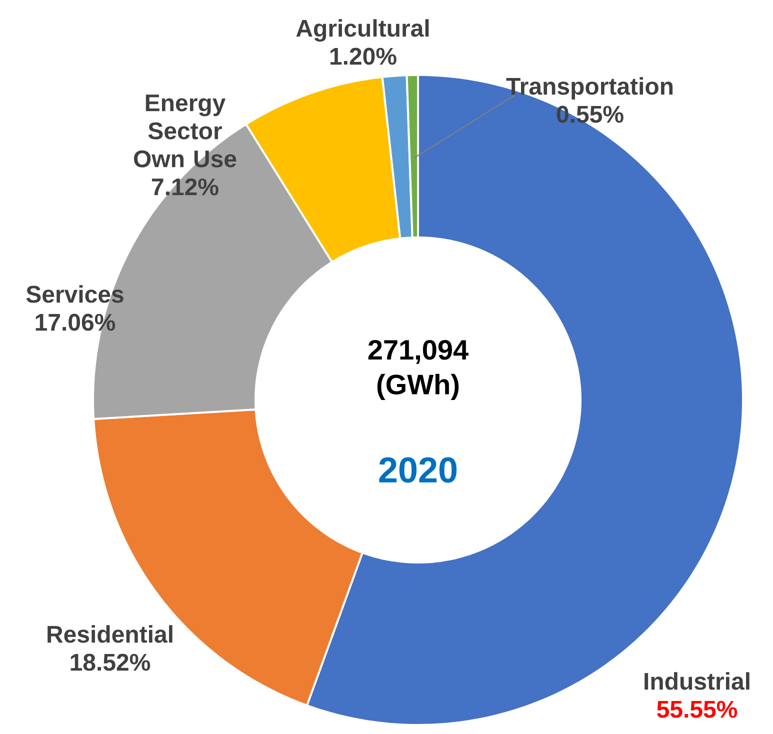  Describe the element at coordinates (363, 56) in the screenshot. I see `data-label: 1.20%` at that location.